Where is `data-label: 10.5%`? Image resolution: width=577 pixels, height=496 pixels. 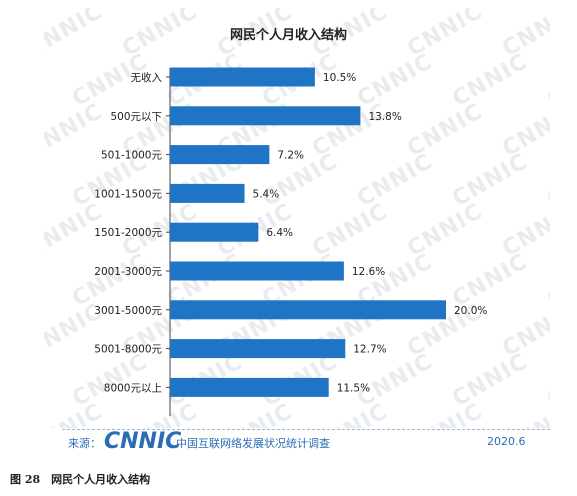
data-label: 10.5% is located at coordinates (339, 78).